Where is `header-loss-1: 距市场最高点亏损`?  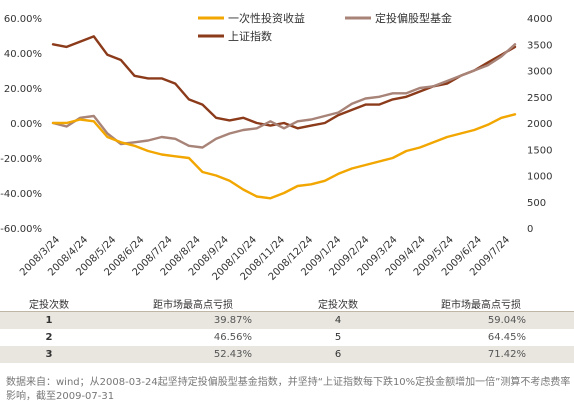
header-loss-1: 距市场最高点亏损 is located at coordinates (193, 304).